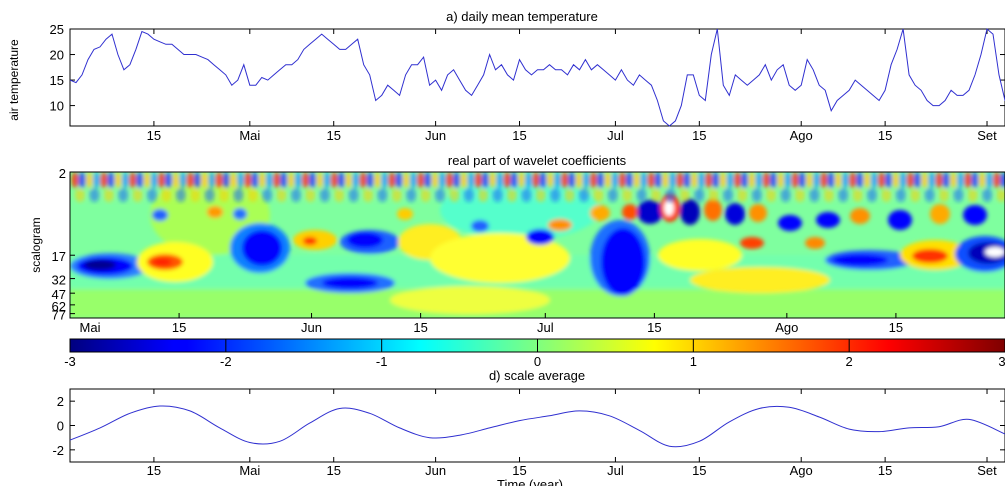 This screenshot has width=1005, height=486. Describe the element at coordinates (57, 29) in the screenshot. I see `temperature-y-tick-label: 25` at that location.